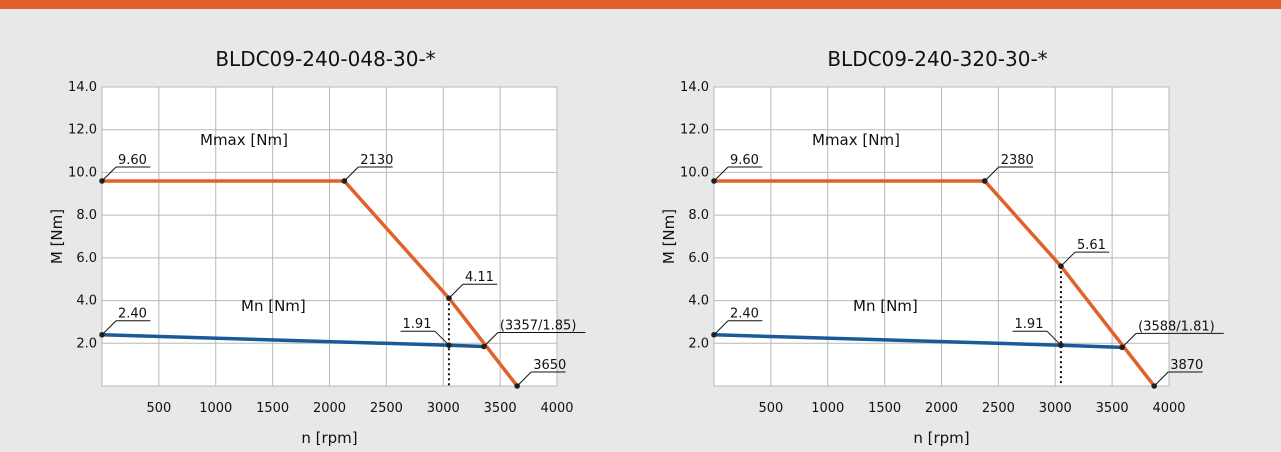 The image size is (1281, 452). I want to click on annotation-label: 2130, so click(376, 160).